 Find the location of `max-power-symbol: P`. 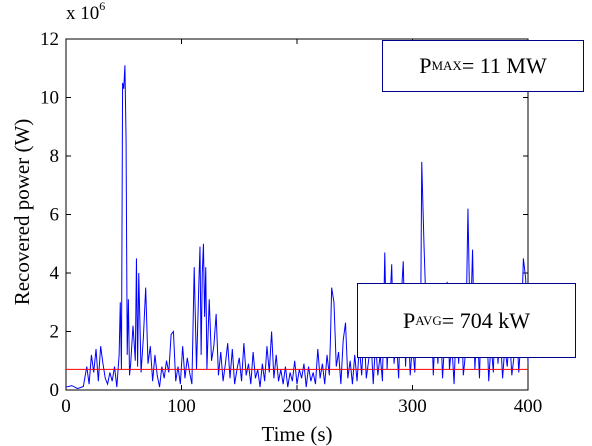

max-power-symbol: P is located at coordinates (425, 65).